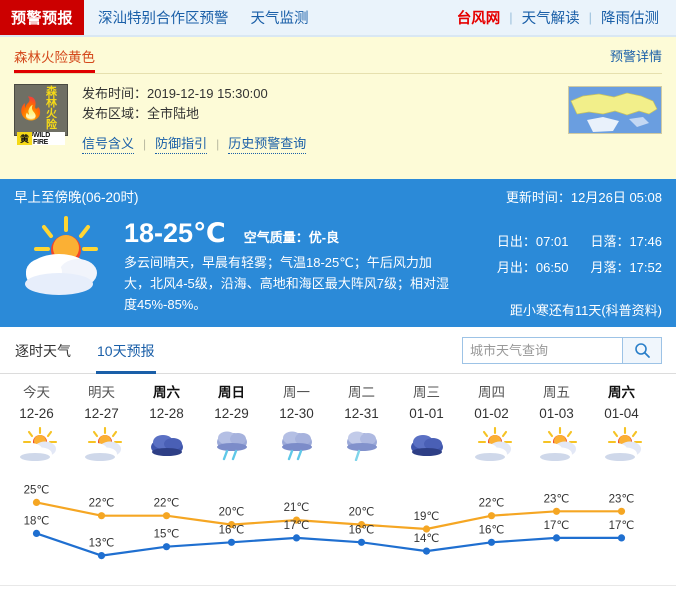  What do you see at coordinates (338, 18) in the screenshot?
I see `top-navigation-bar: 预警预报 深汕特别合作区预警 天气监测 台风网 | 天气解读 | 降雨估测` at bounding box center [338, 18].